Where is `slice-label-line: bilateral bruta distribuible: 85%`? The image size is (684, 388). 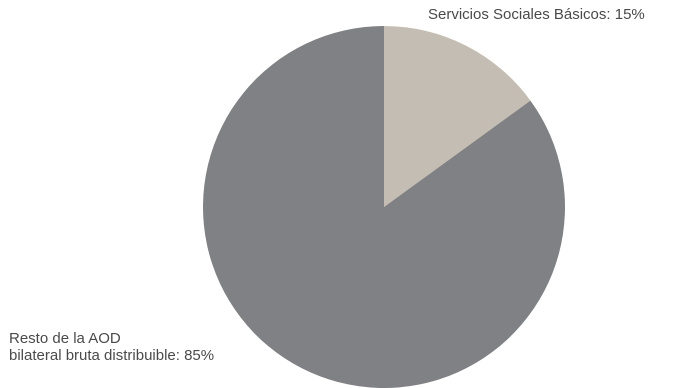 slice-label-line: bilateral bruta distribuible: 85% is located at coordinates (112, 355).